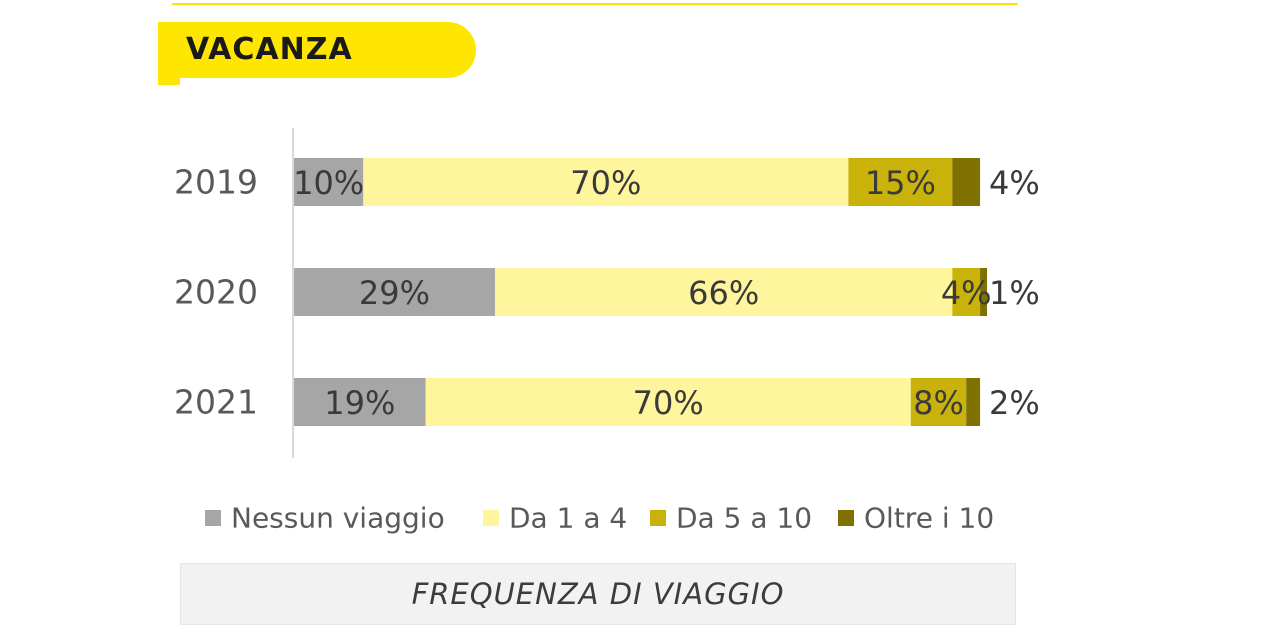 The width and height of the screenshot is (1280, 640). I want to click on data-label: 29%, so click(394, 293).